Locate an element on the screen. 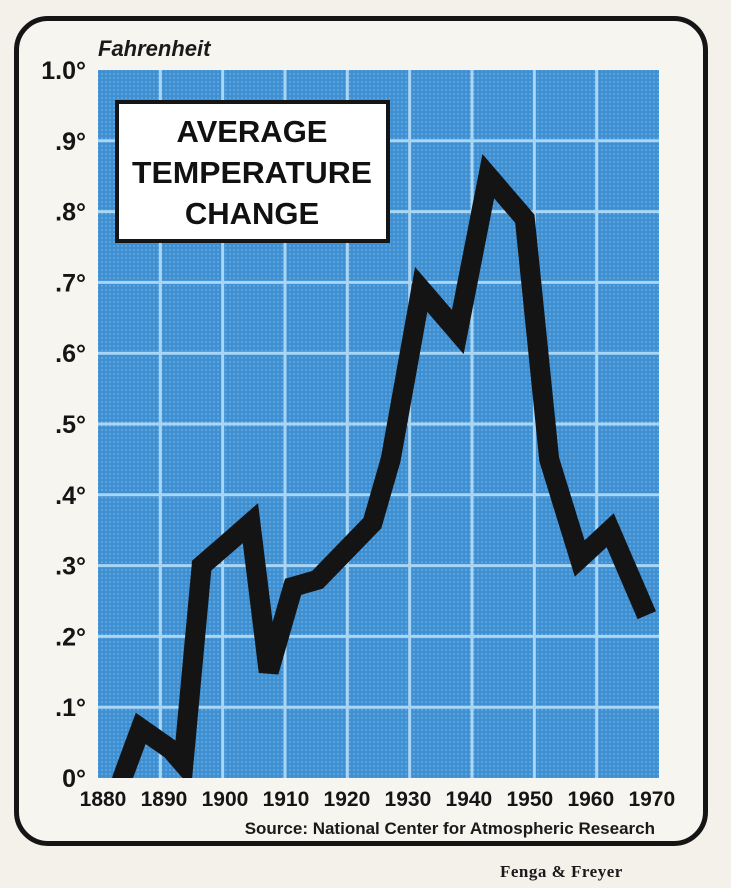 This screenshot has width=731, height=888. x-tick-label: 1970 is located at coordinates (651, 799).